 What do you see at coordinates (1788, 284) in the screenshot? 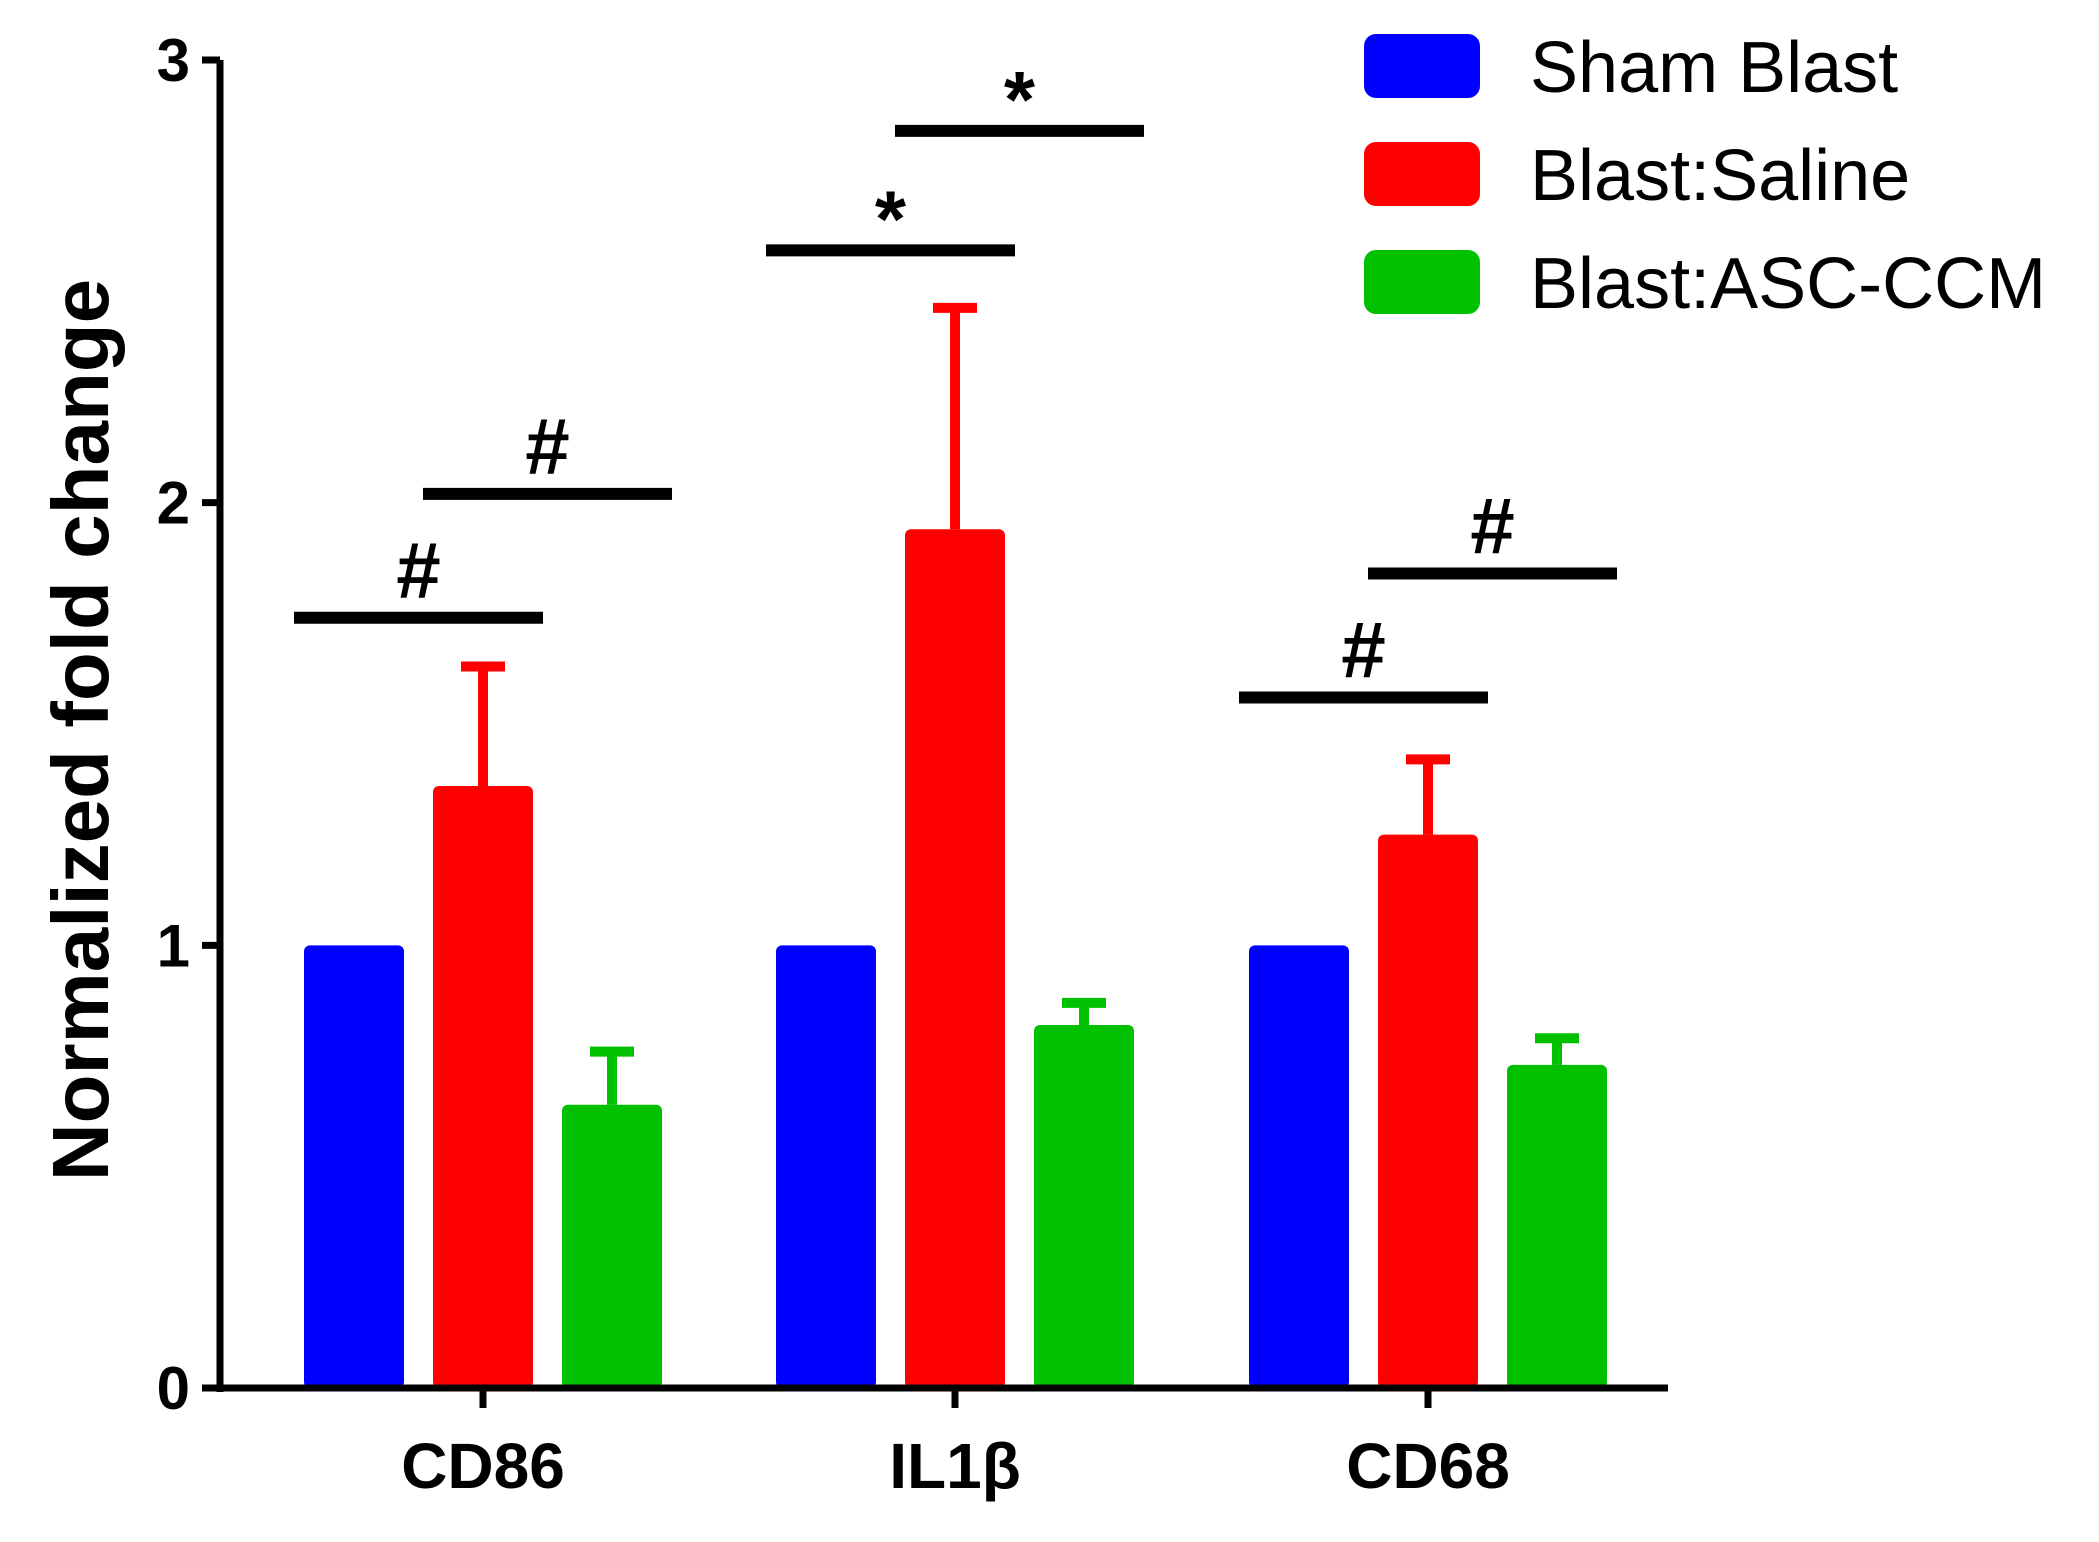
I see `legend-label-2: Blast:ASC-CCM` at bounding box center [1788, 284].